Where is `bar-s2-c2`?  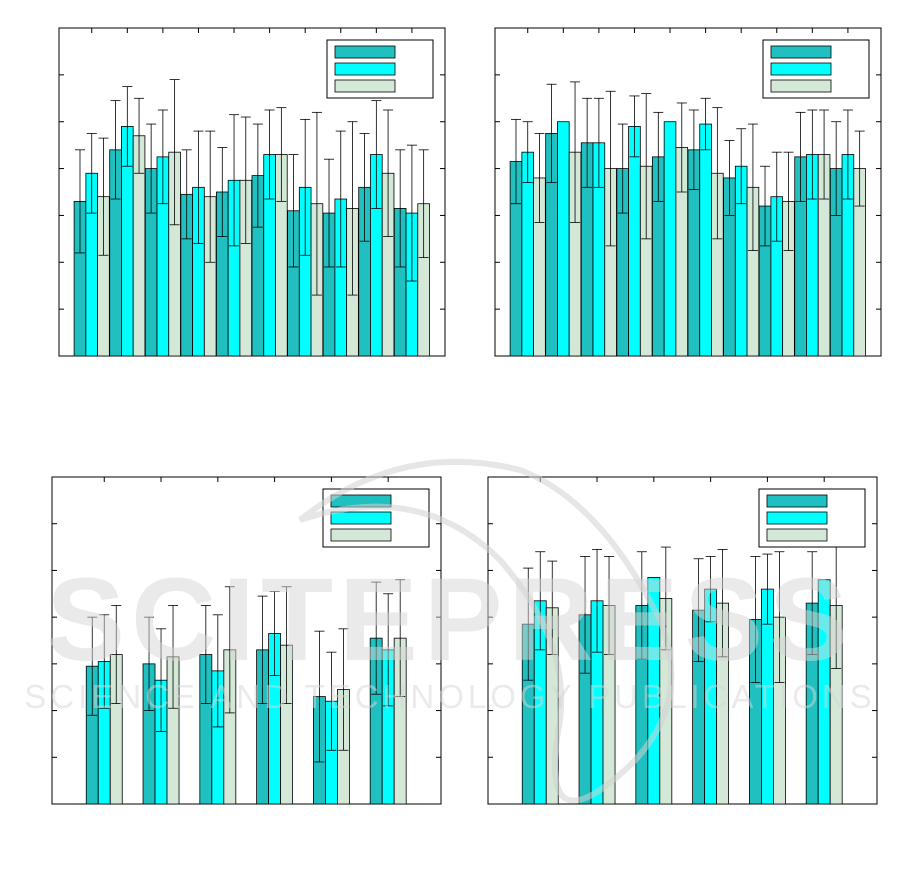
bar-s2-c2 is located at coordinates (563, 239).